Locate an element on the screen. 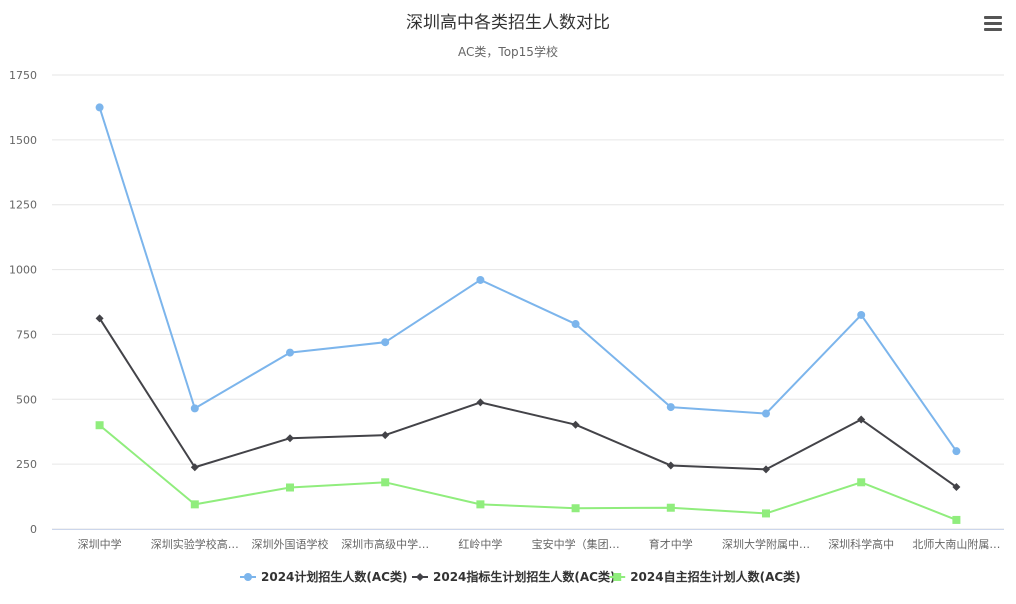  legend-item: 2024自主招生计划人数(AC类) is located at coordinates (705, 576).